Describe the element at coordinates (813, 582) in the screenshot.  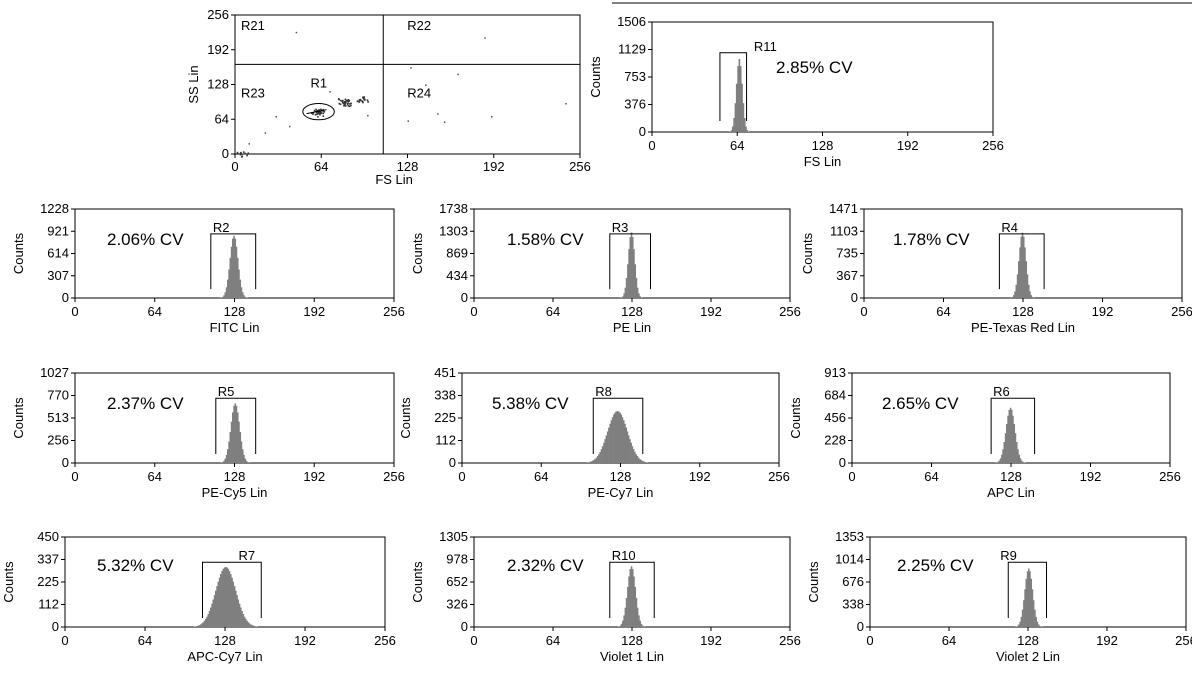
I see `y-axis-label: Counts` at that location.